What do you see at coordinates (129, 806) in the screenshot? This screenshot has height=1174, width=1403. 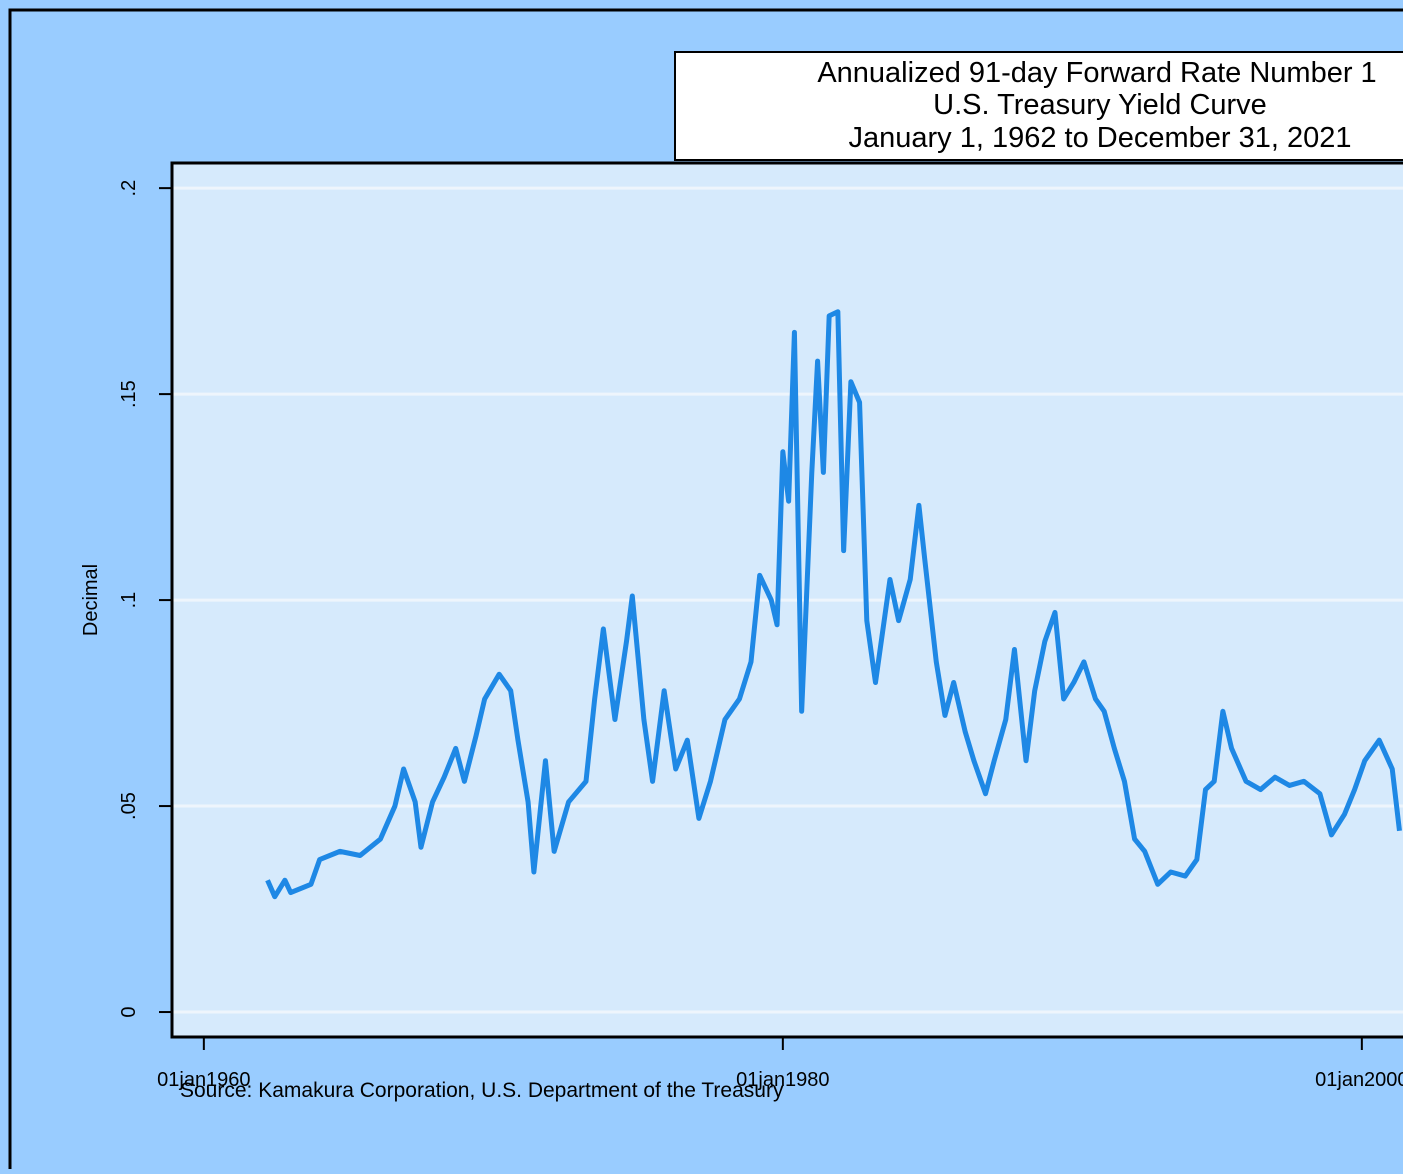 I see `y-tick-label: .05` at bounding box center [129, 806].